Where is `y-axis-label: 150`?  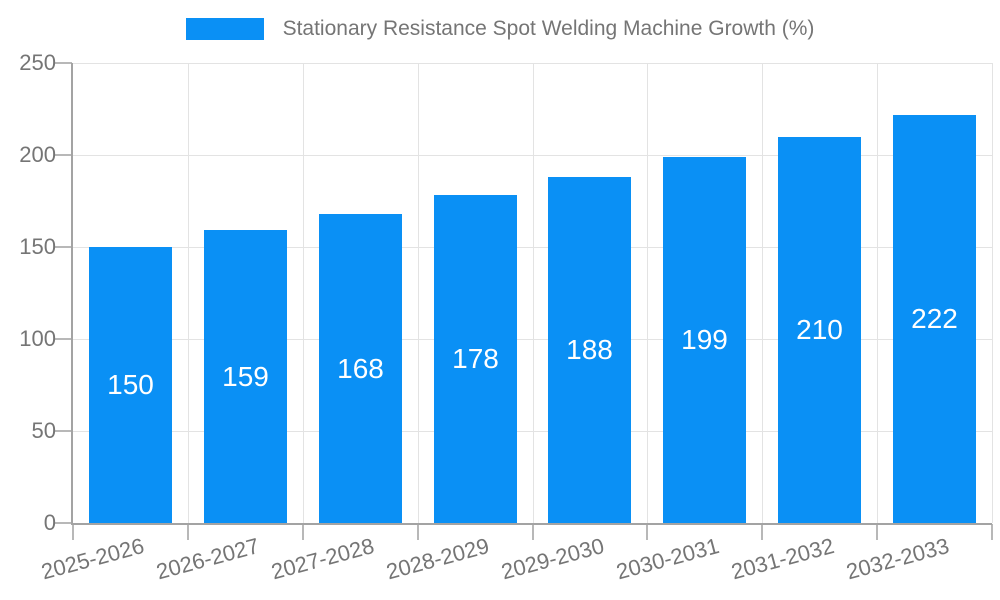
y-axis-label: 150 is located at coordinates (37, 246).